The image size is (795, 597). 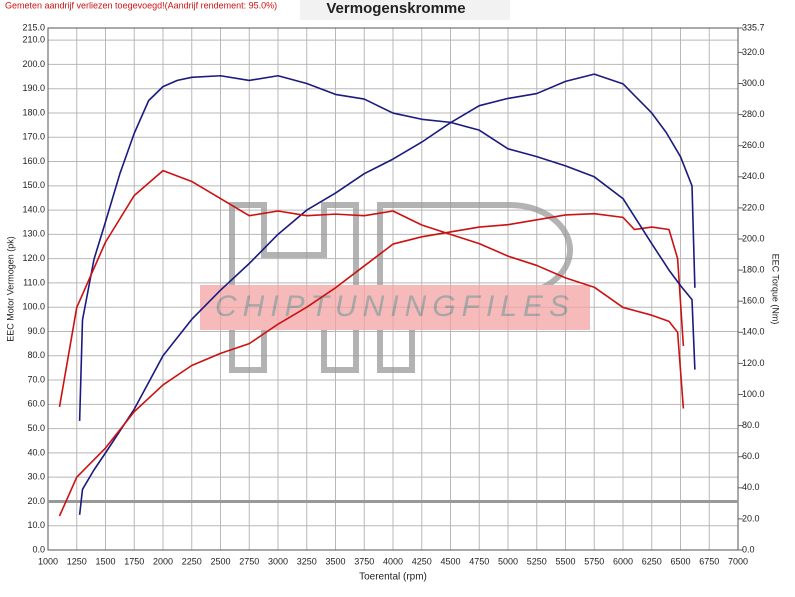 I want to click on y2-tick-label: 0.0, so click(x=748, y=549).